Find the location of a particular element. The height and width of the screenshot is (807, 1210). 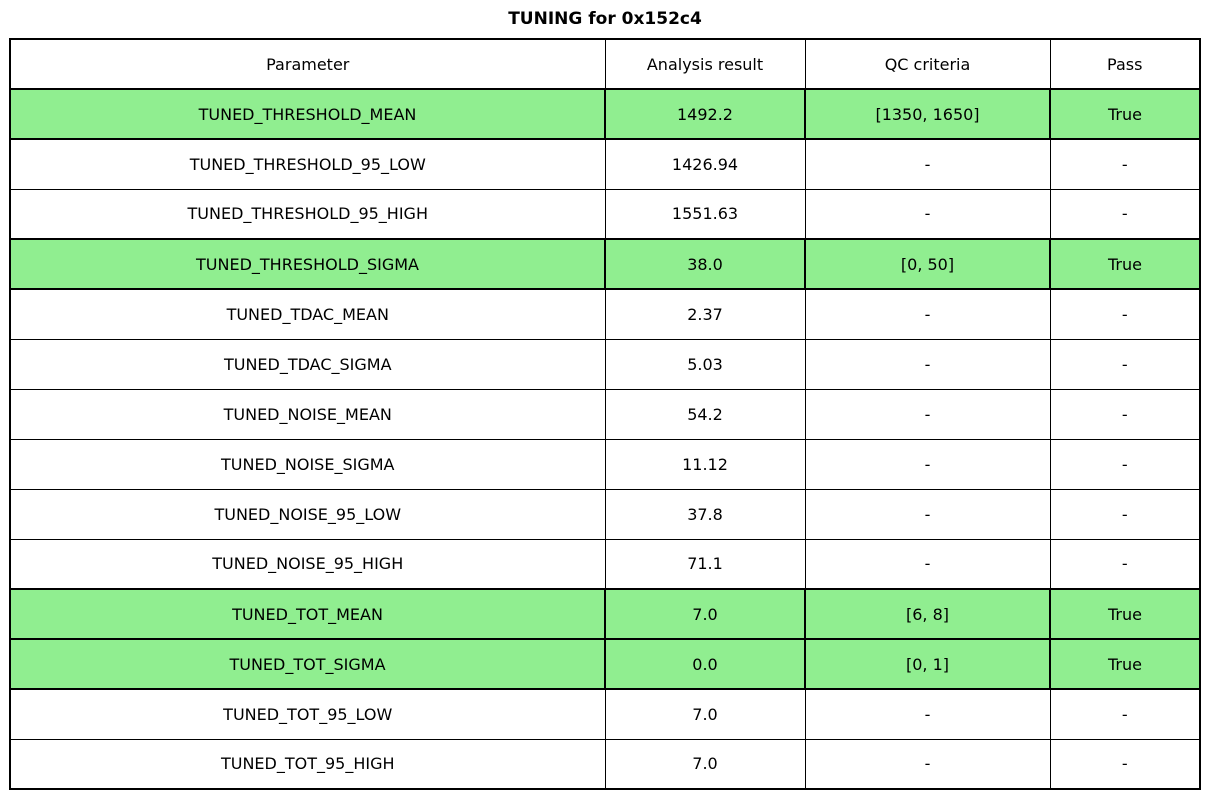

cell-result: 37.8 is located at coordinates (705, 514).